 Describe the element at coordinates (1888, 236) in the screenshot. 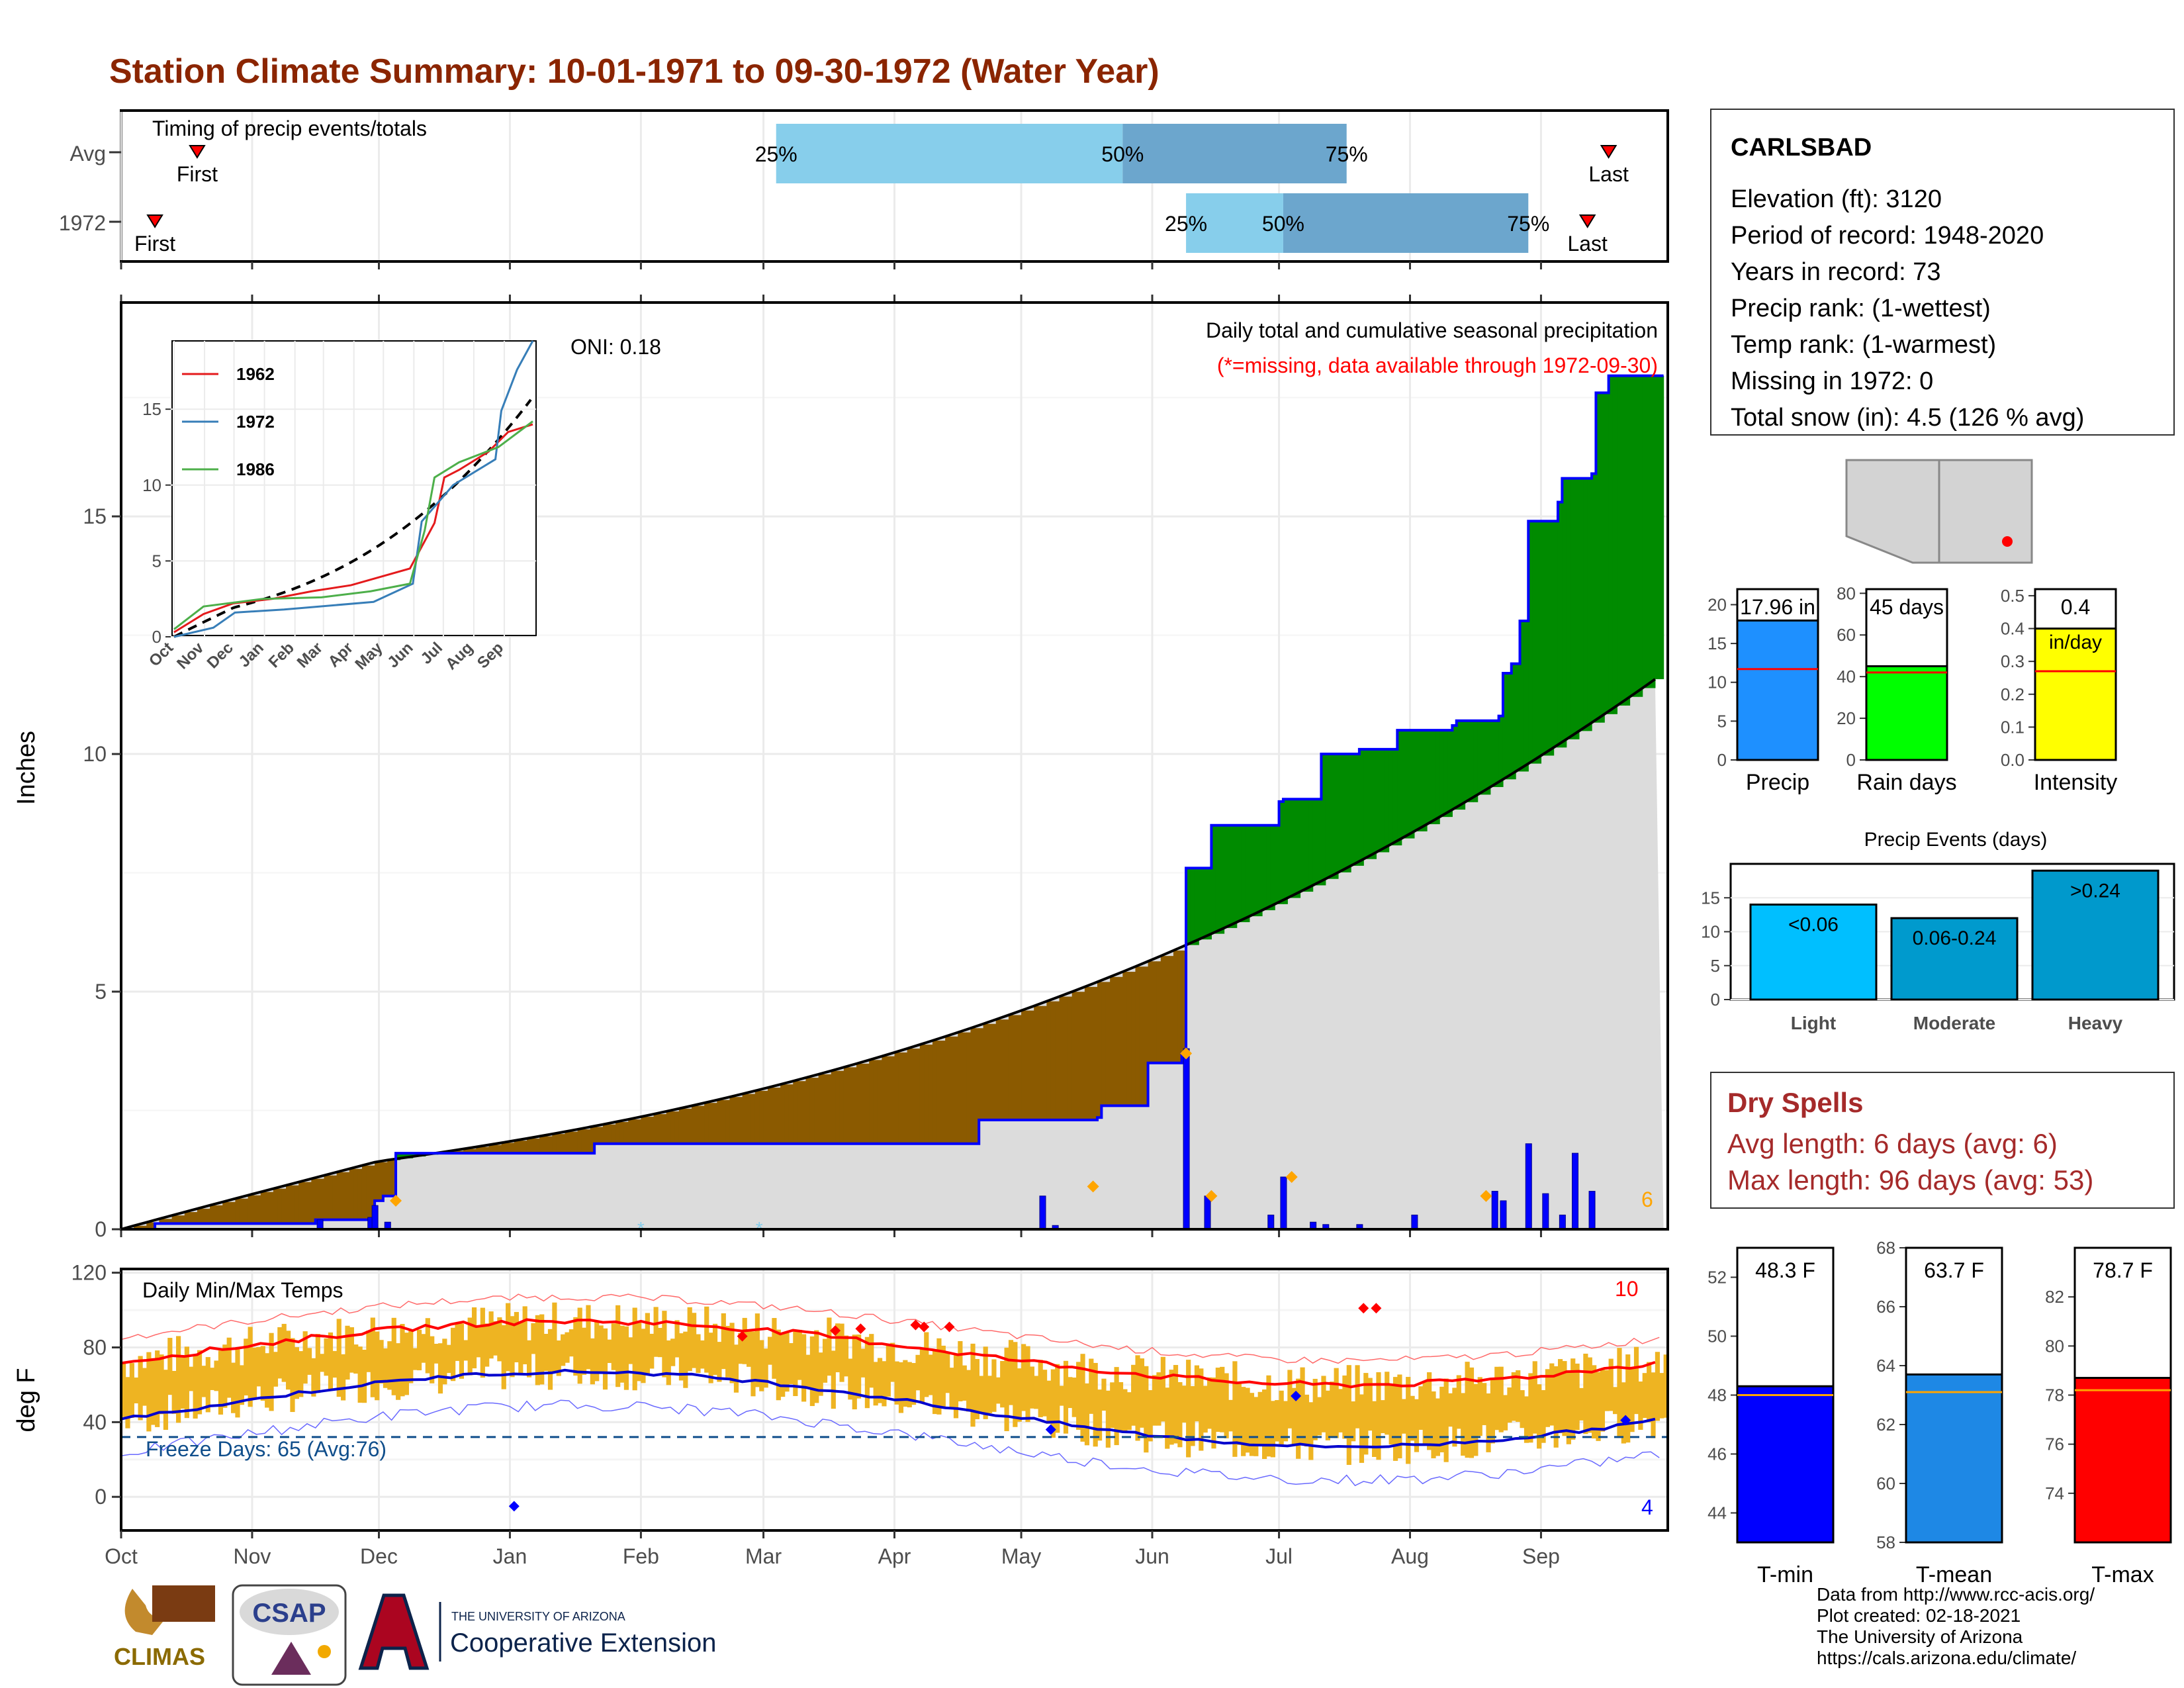

I see `station-period: Period of record: 1948-2020` at that location.